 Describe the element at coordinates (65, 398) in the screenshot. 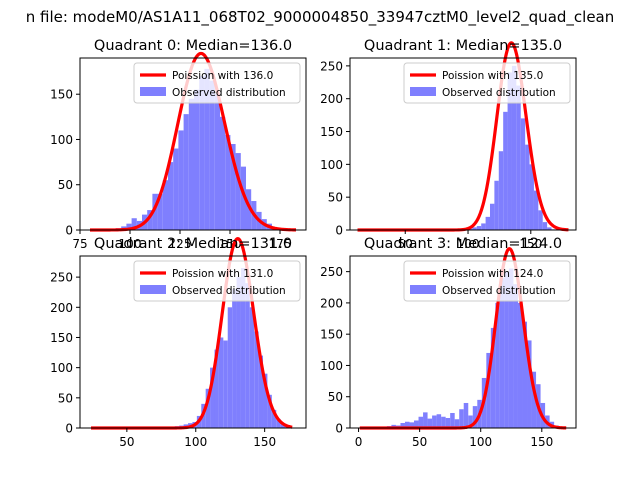

I see `y-tick-label: 50` at that location.